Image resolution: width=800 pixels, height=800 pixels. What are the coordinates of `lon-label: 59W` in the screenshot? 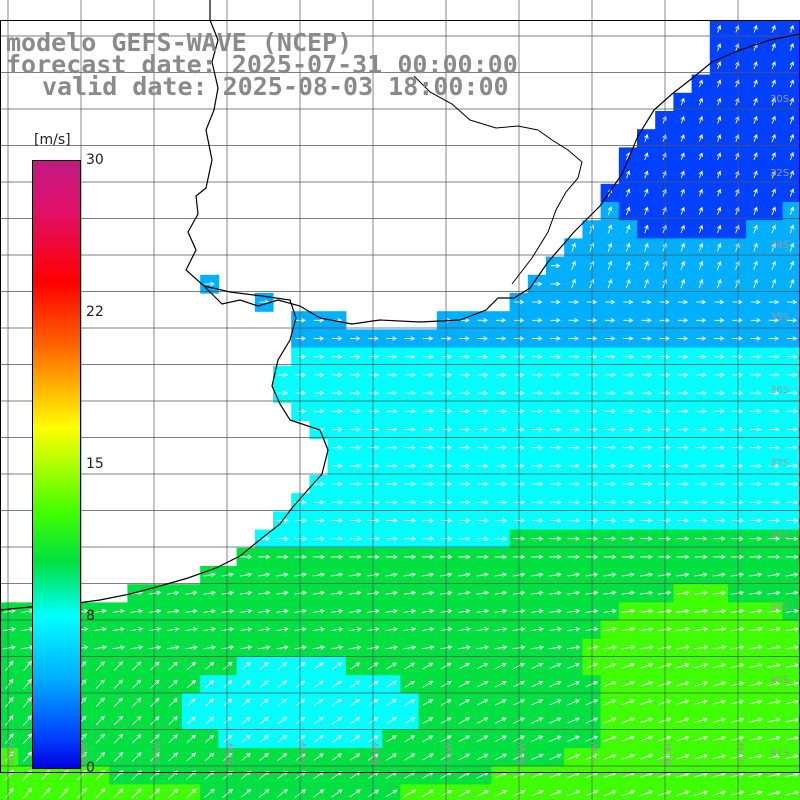 It's located at (84, 753).